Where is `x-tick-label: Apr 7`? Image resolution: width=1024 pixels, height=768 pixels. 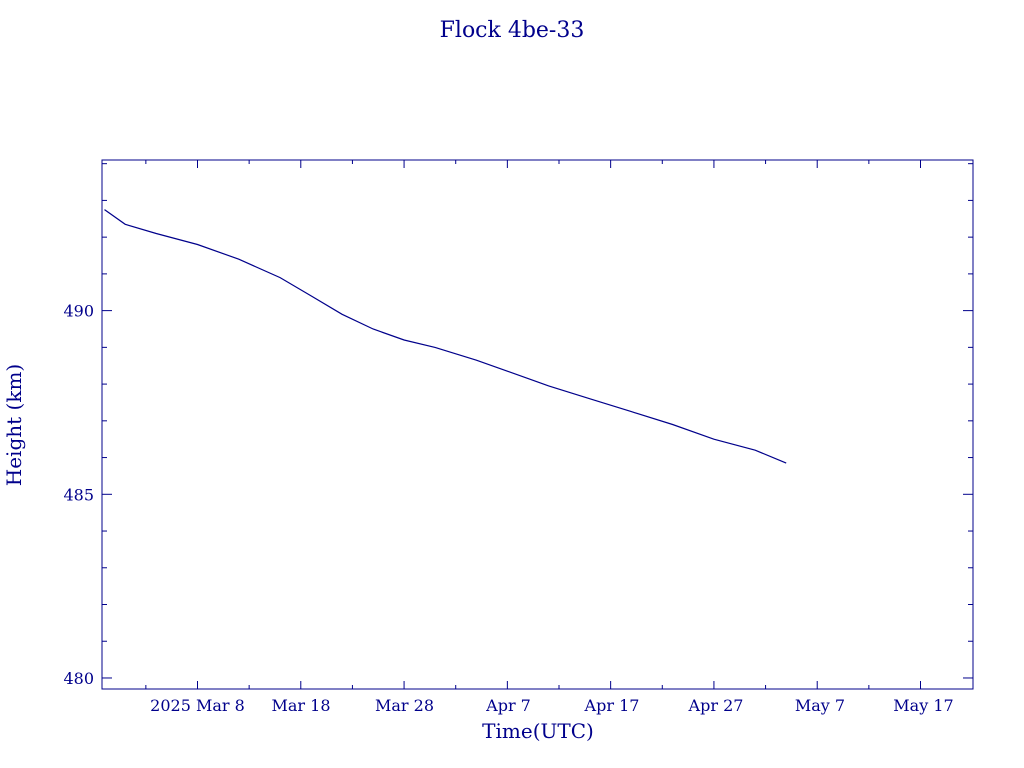
x-tick-label: Apr 7 is located at coordinates (508, 705).